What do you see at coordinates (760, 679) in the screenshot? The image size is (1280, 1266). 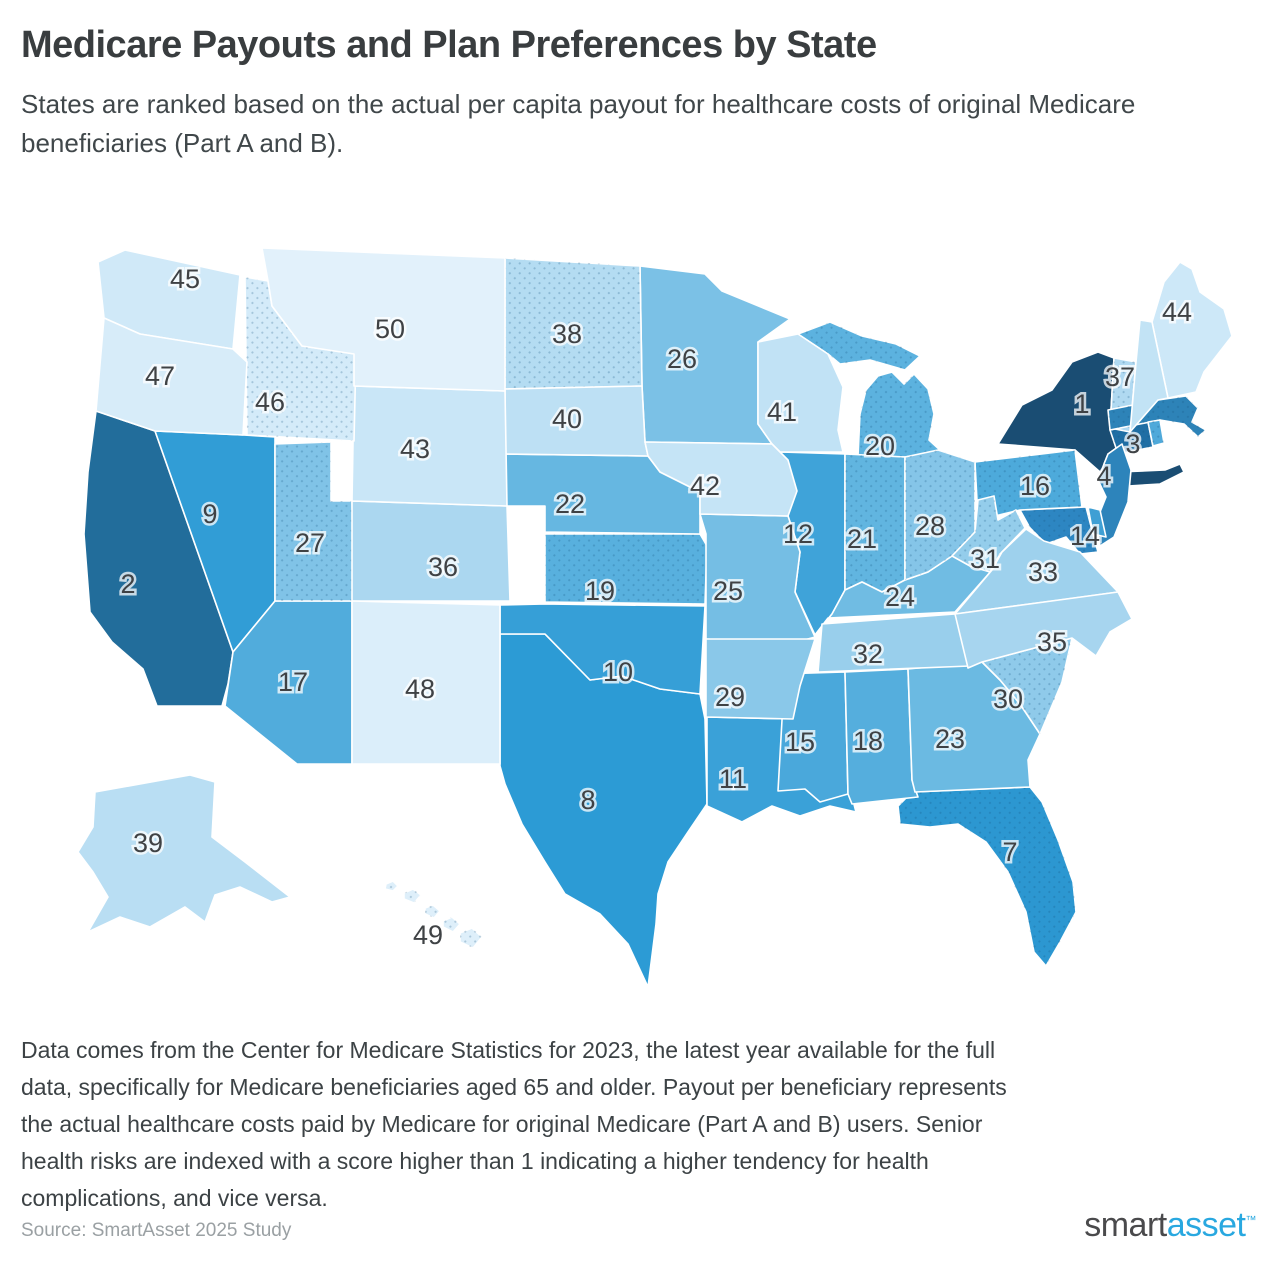 I see `state-AR` at bounding box center [760, 679].